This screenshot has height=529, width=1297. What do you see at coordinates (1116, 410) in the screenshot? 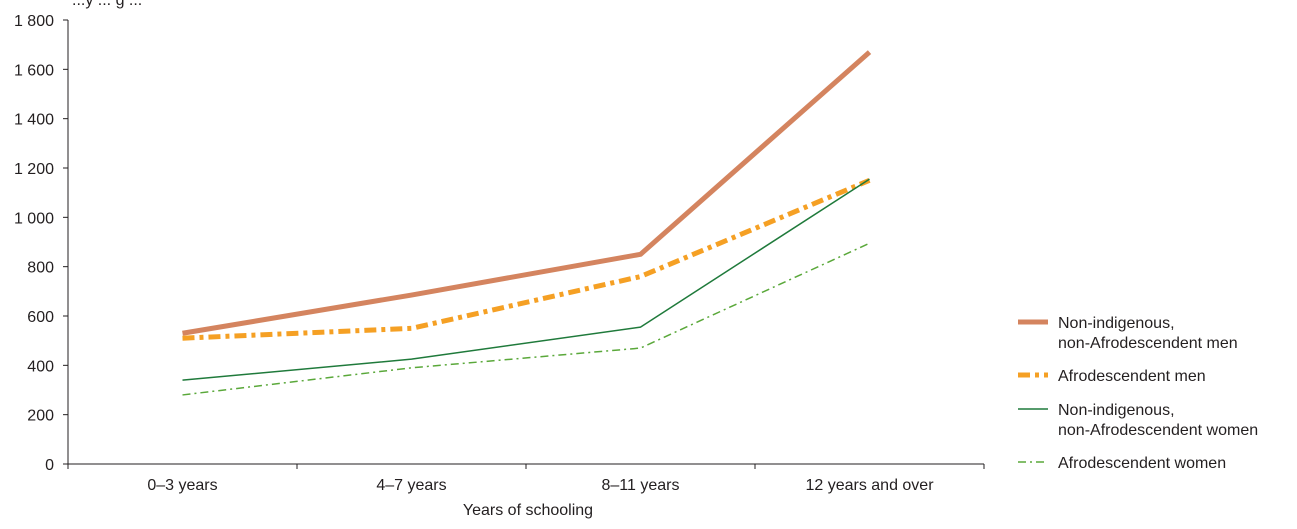
I see `legend-label-3: Non-indigenous,` at bounding box center [1116, 410].